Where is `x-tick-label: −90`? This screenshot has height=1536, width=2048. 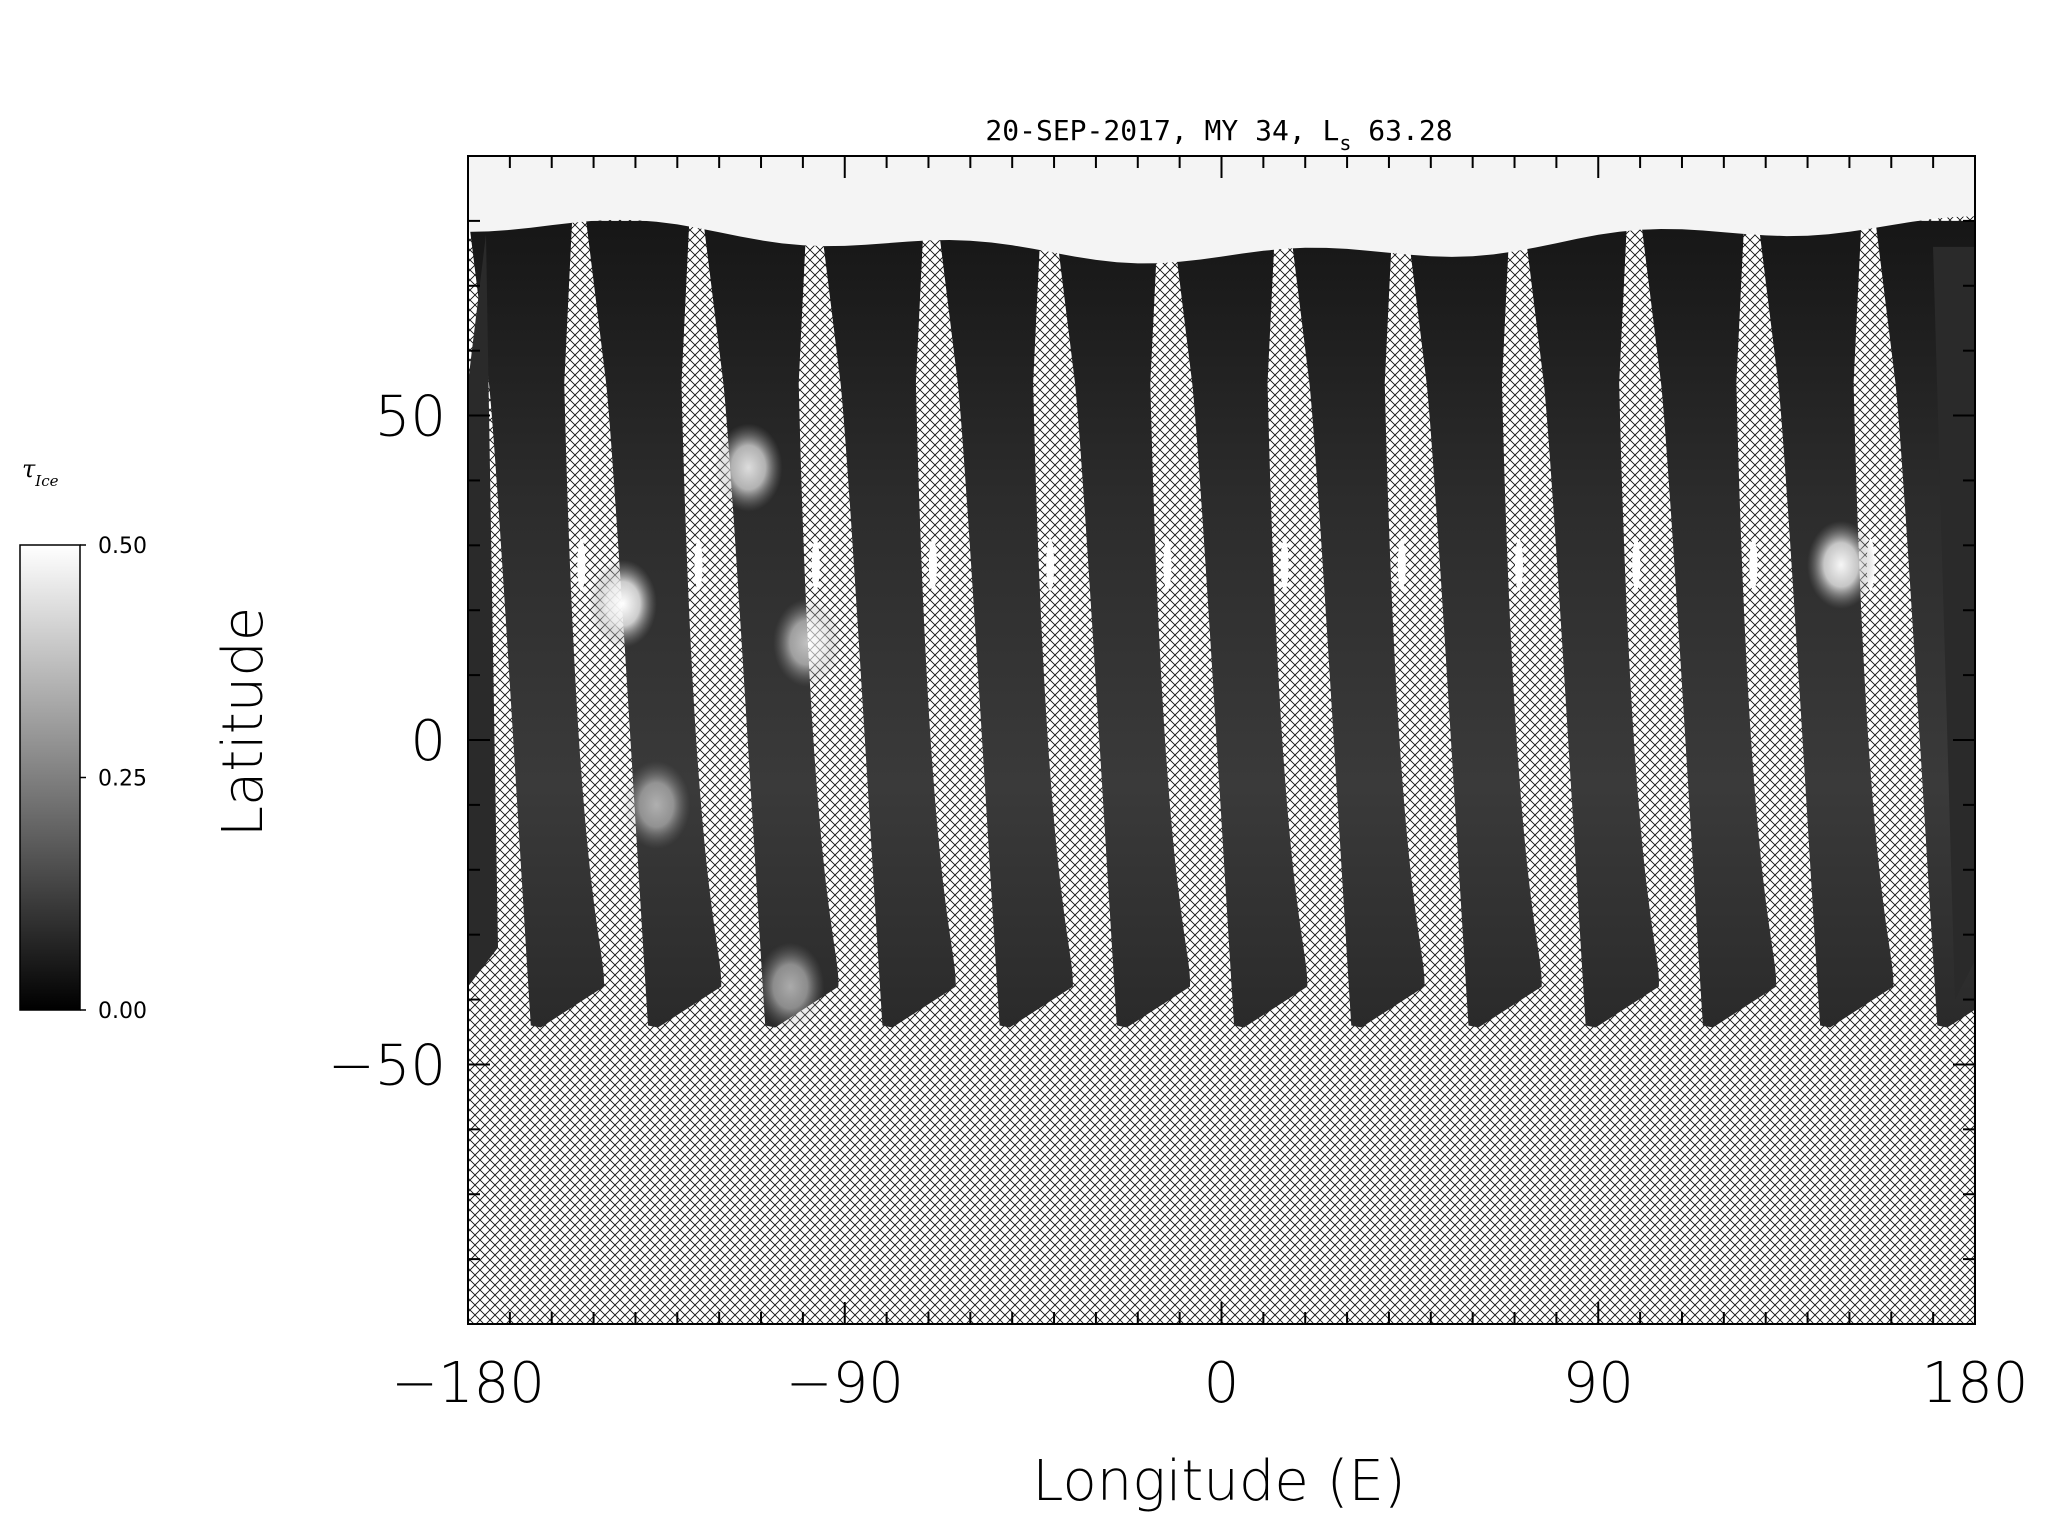
x-tick-label: −90 is located at coordinates (845, 1383).